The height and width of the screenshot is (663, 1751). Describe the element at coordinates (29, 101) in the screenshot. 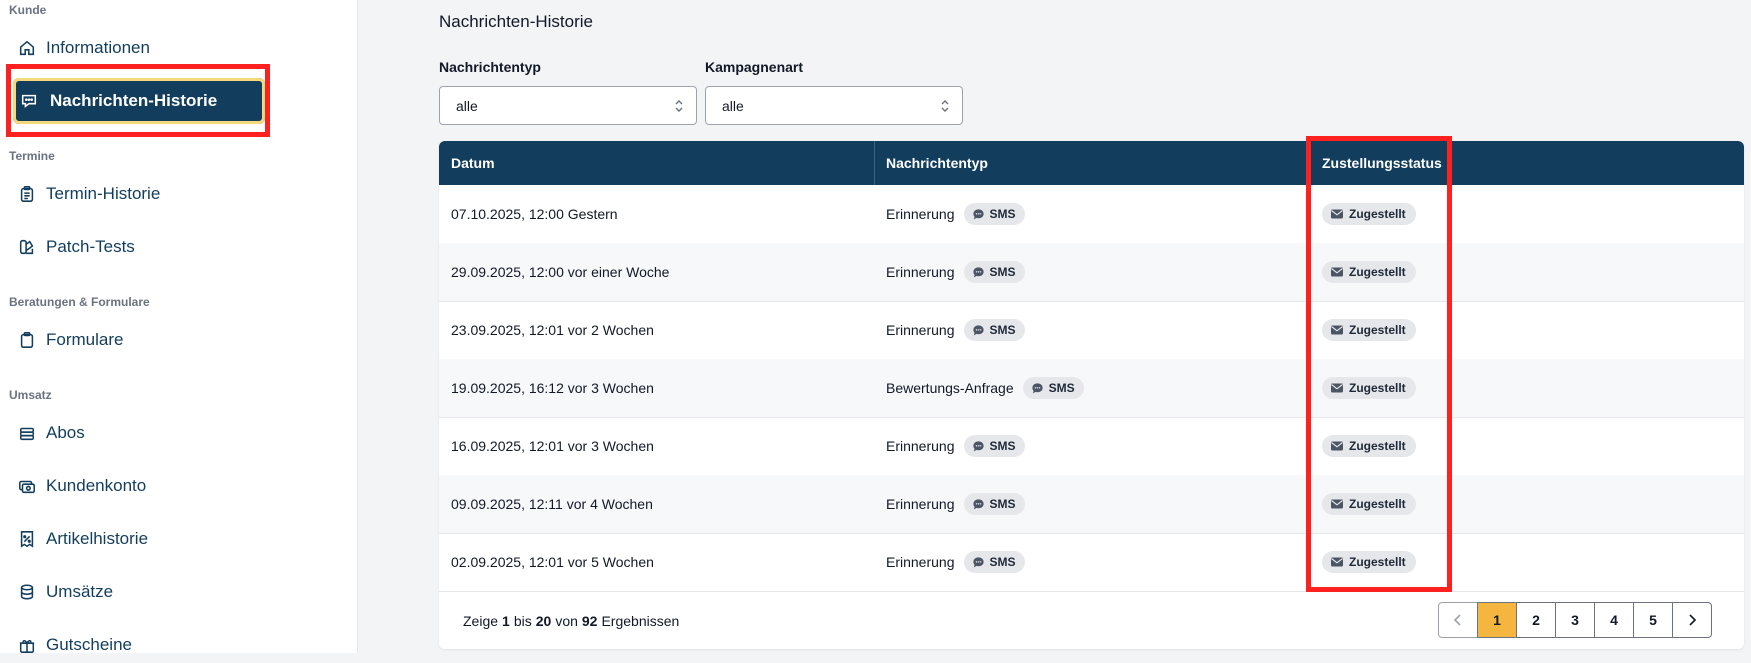

I see `message-icon` at that location.